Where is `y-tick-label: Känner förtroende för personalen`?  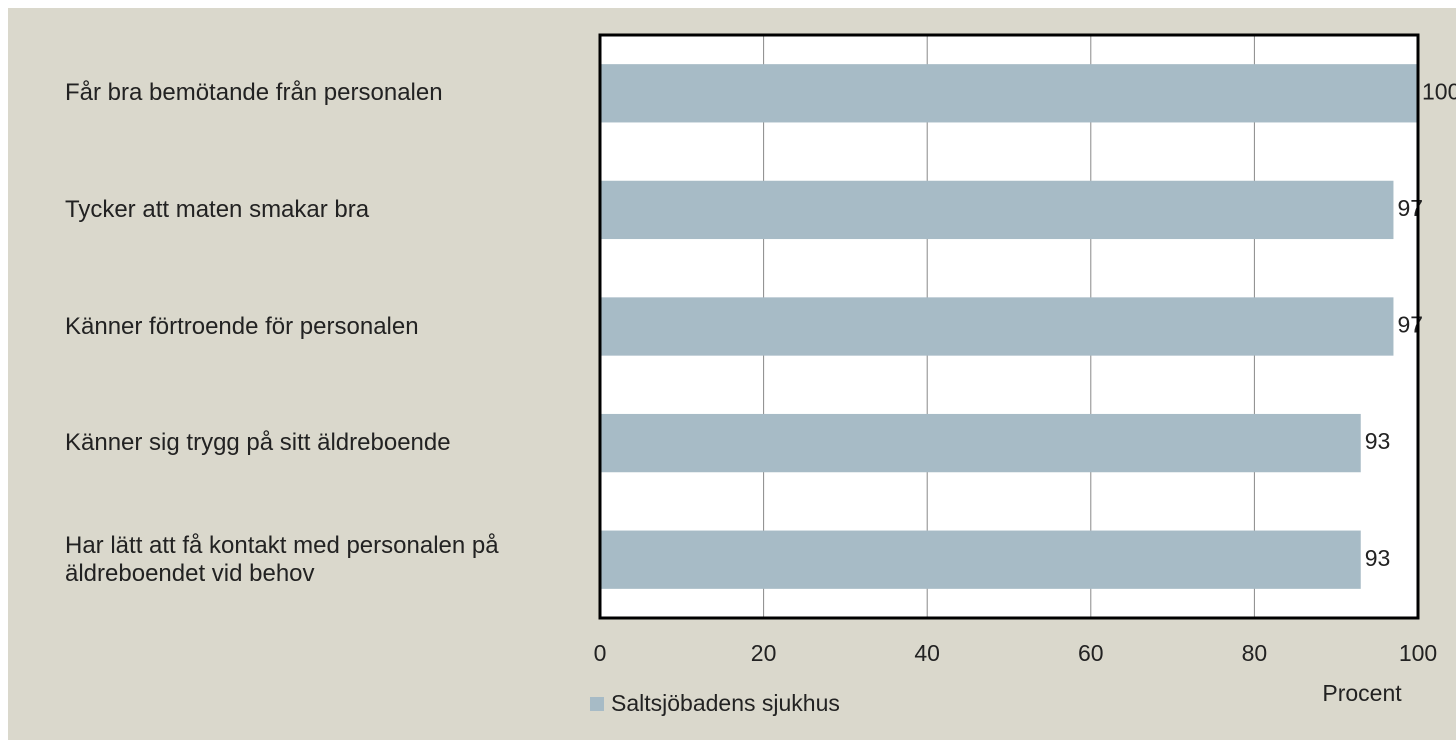
y-tick-label: Känner förtroende för personalen is located at coordinates (242, 326).